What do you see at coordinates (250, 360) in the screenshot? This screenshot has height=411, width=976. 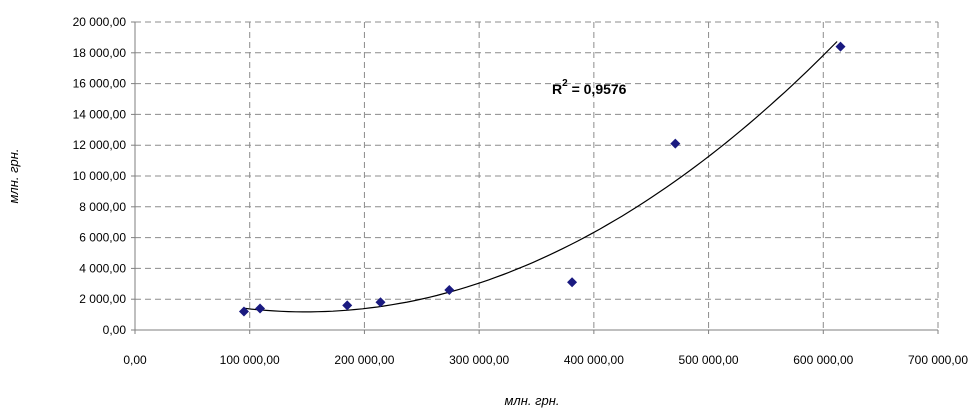 I see `x-tick-label: 100 000,00` at bounding box center [250, 360].